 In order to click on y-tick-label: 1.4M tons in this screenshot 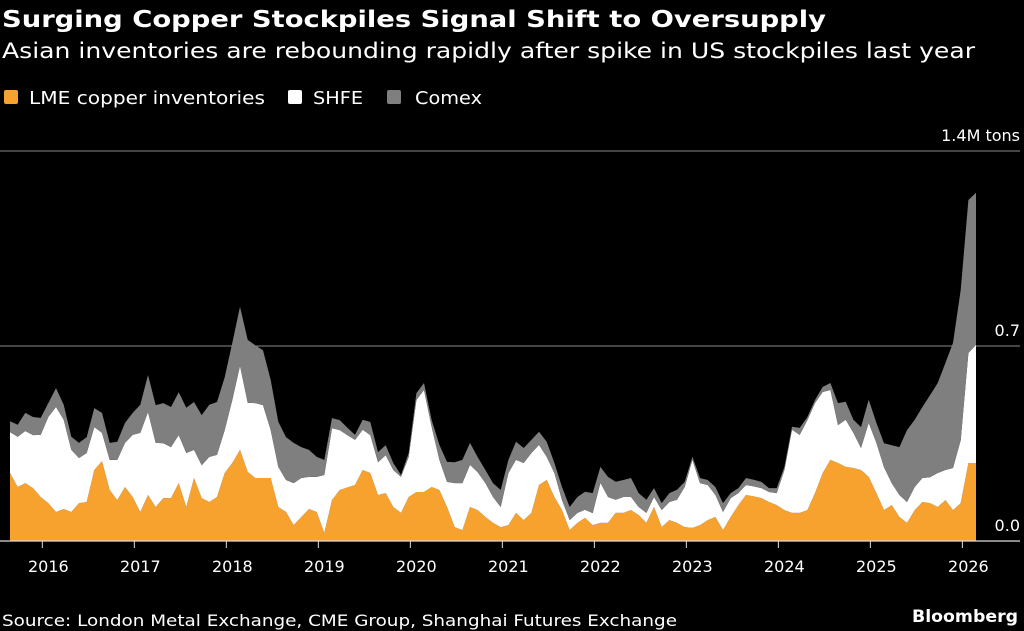, I will do `click(980, 135)`.